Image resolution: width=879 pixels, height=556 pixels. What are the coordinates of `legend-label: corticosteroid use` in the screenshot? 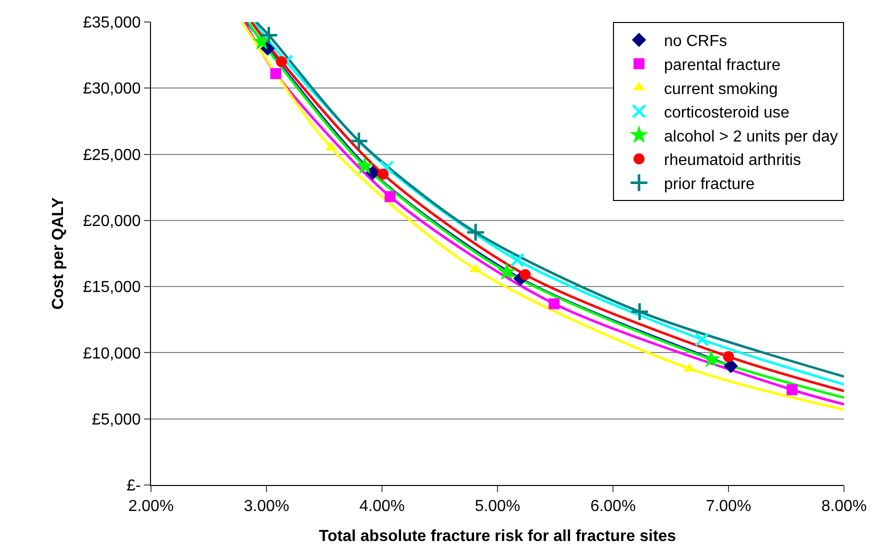 It's located at (727, 113).